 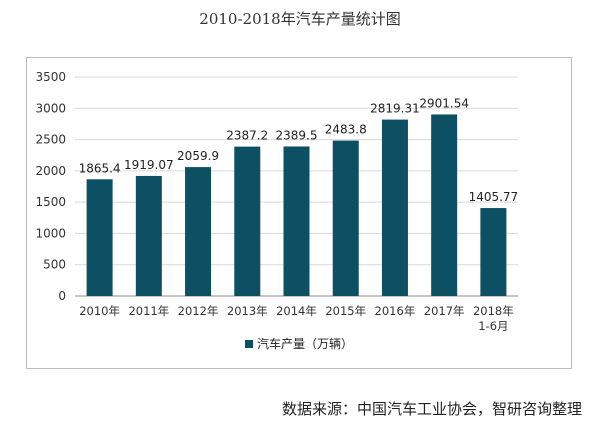 What do you see at coordinates (395, 311) in the screenshot?
I see `x-tick-label: 2016年` at bounding box center [395, 311].